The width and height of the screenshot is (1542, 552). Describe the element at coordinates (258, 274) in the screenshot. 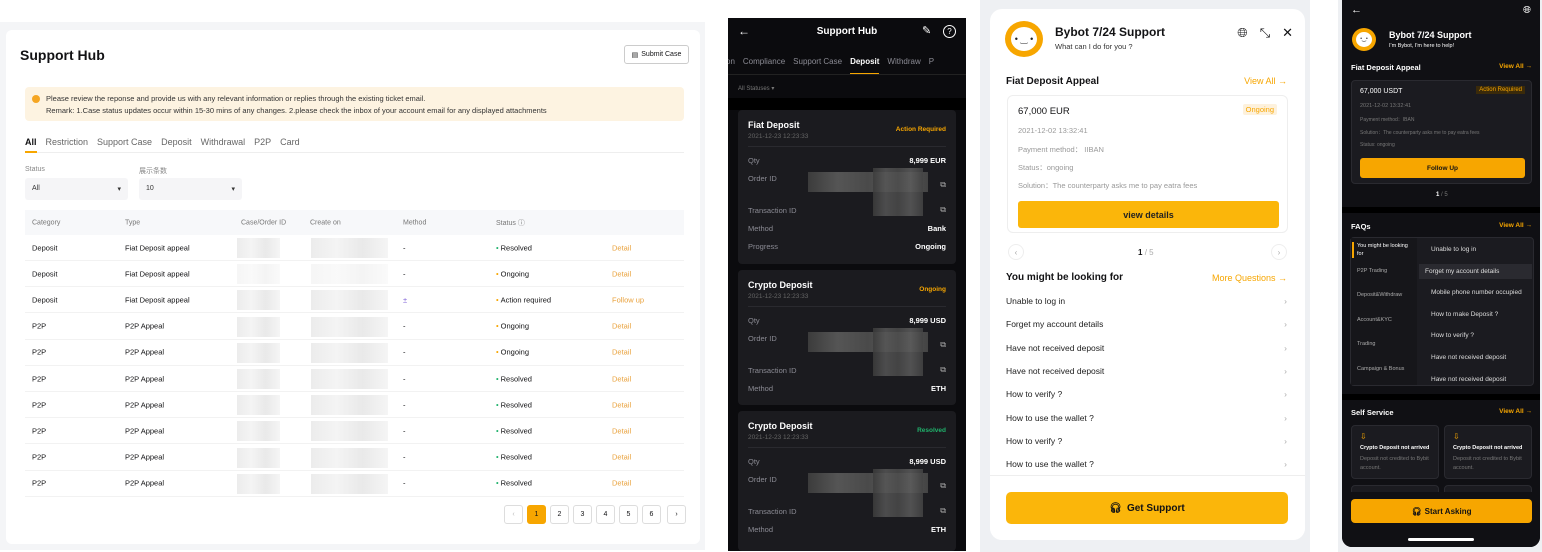

I see `case-id-redacted` at that location.